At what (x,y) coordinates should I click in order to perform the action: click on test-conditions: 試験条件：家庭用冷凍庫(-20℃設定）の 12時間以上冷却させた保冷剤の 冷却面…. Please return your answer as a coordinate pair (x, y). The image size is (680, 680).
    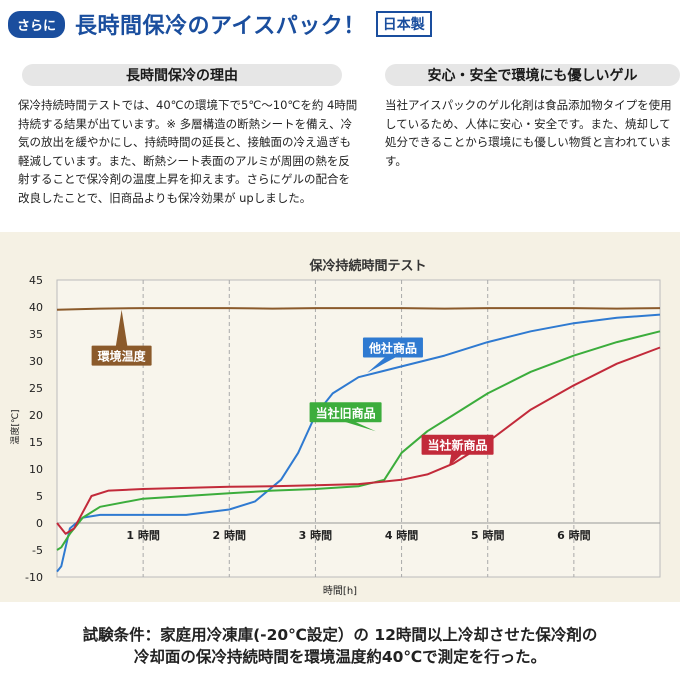
    Looking at the image, I should click on (340, 646).